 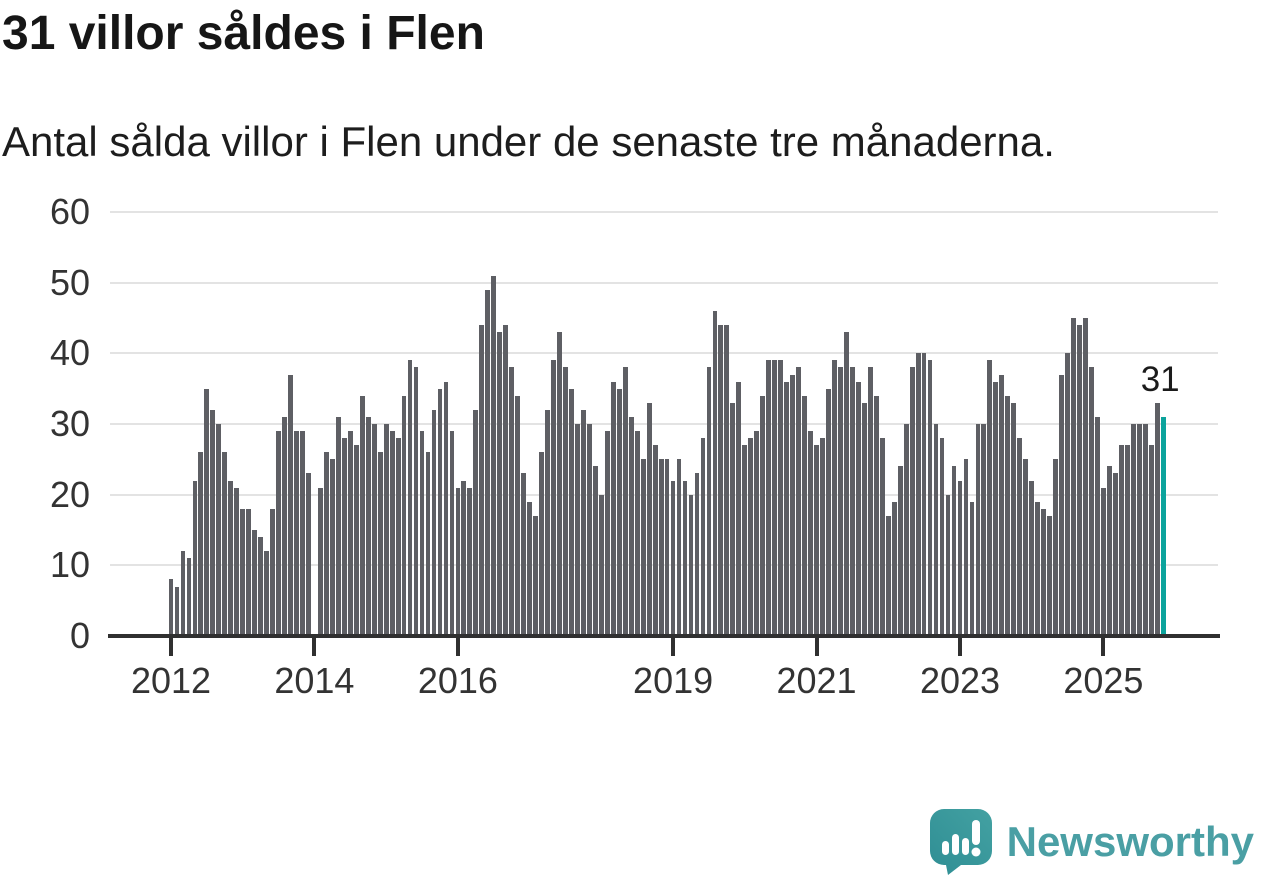 What do you see at coordinates (961, 841) in the screenshot?
I see `newsworthy-bubble-chart-icon` at bounding box center [961, 841].